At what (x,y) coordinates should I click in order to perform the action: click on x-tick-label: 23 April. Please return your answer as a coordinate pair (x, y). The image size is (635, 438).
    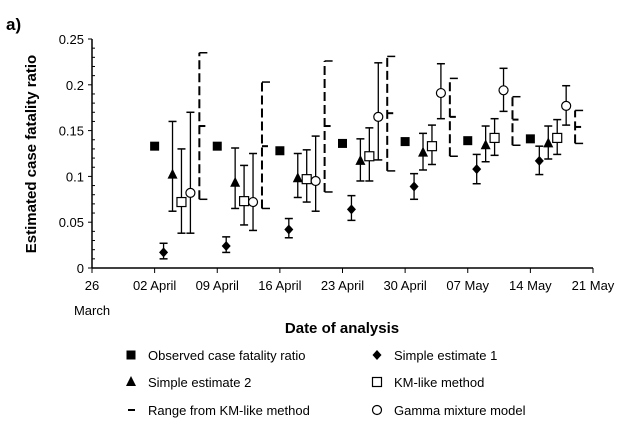
    Looking at the image, I should click on (342, 285).